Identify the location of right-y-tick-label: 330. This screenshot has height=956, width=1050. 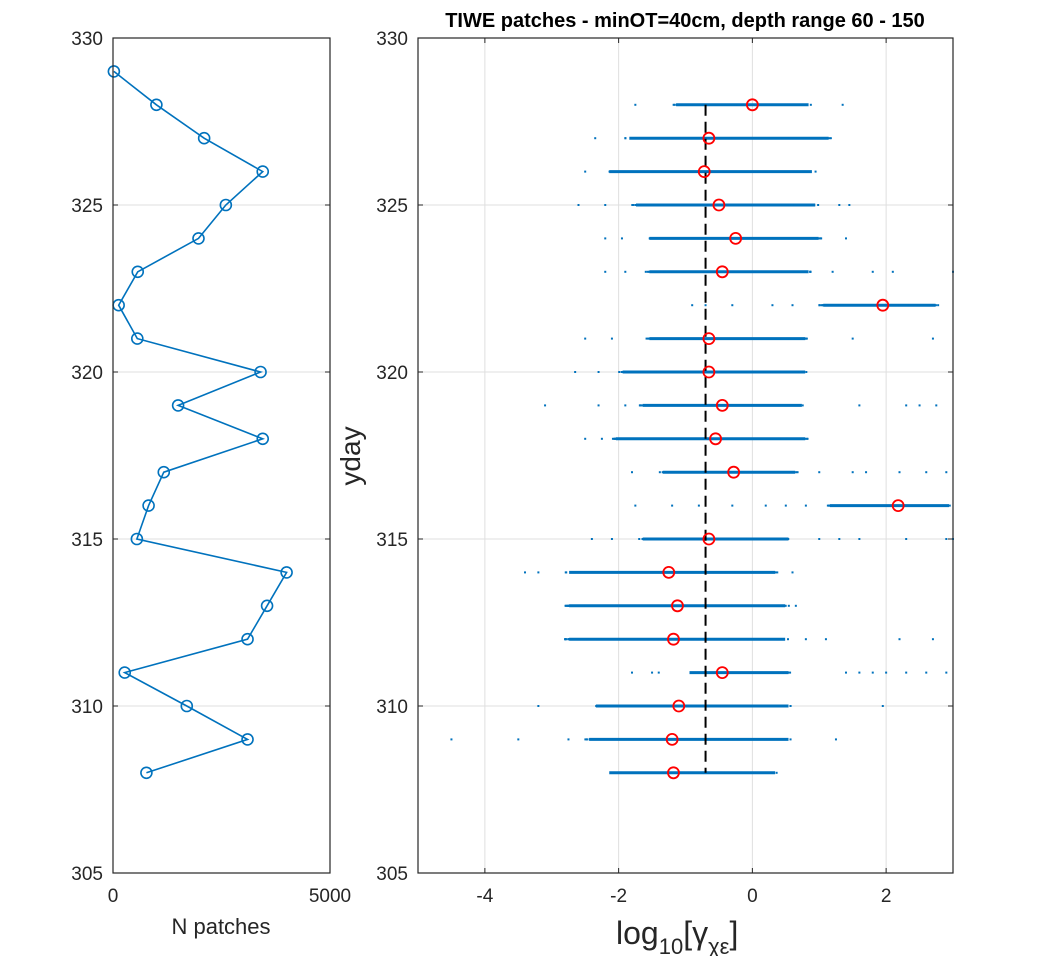
(392, 39).